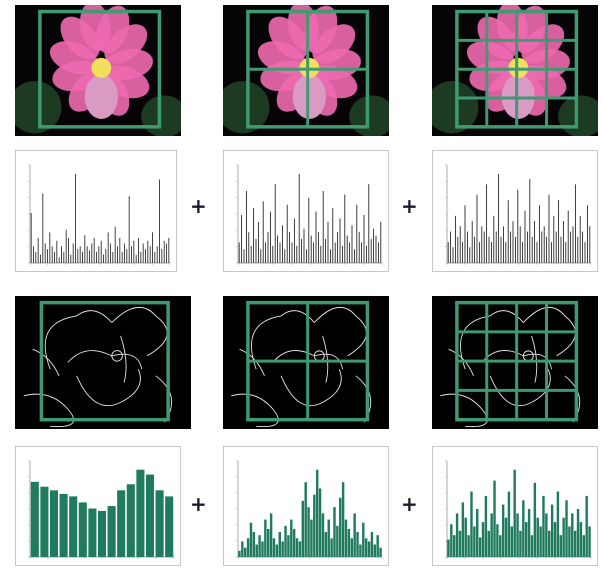 The width and height of the screenshot is (602, 569). I want to click on plus-operator-1: +, so click(198, 206).